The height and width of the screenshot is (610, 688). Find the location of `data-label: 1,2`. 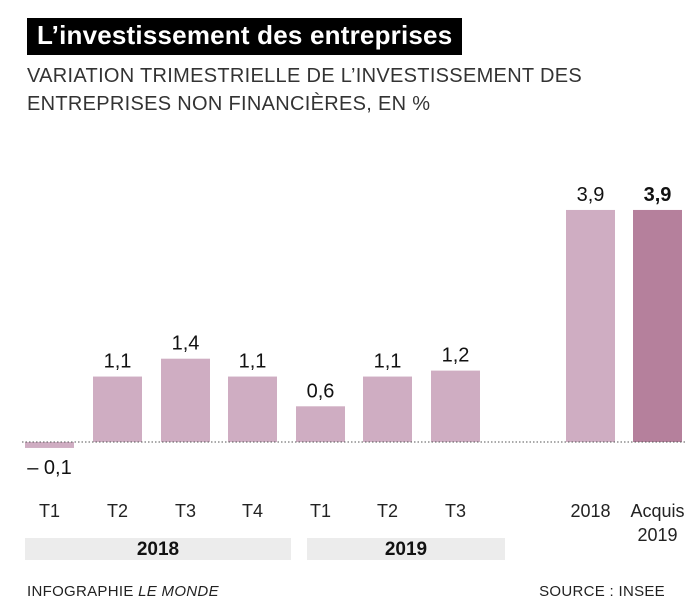

data-label: 1,2 is located at coordinates (456, 356).